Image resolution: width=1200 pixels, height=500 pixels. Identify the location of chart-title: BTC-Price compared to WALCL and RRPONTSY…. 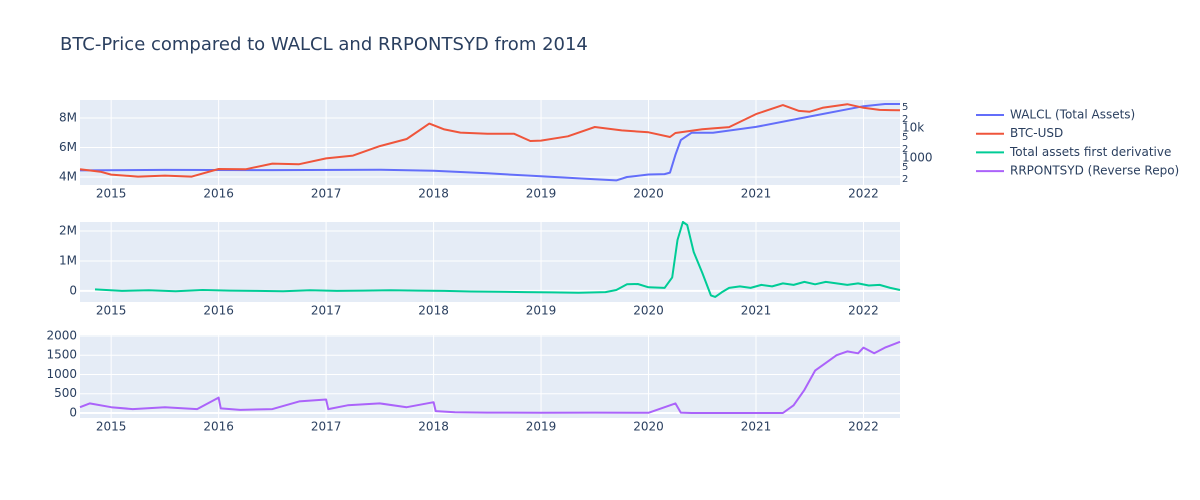
(324, 44).